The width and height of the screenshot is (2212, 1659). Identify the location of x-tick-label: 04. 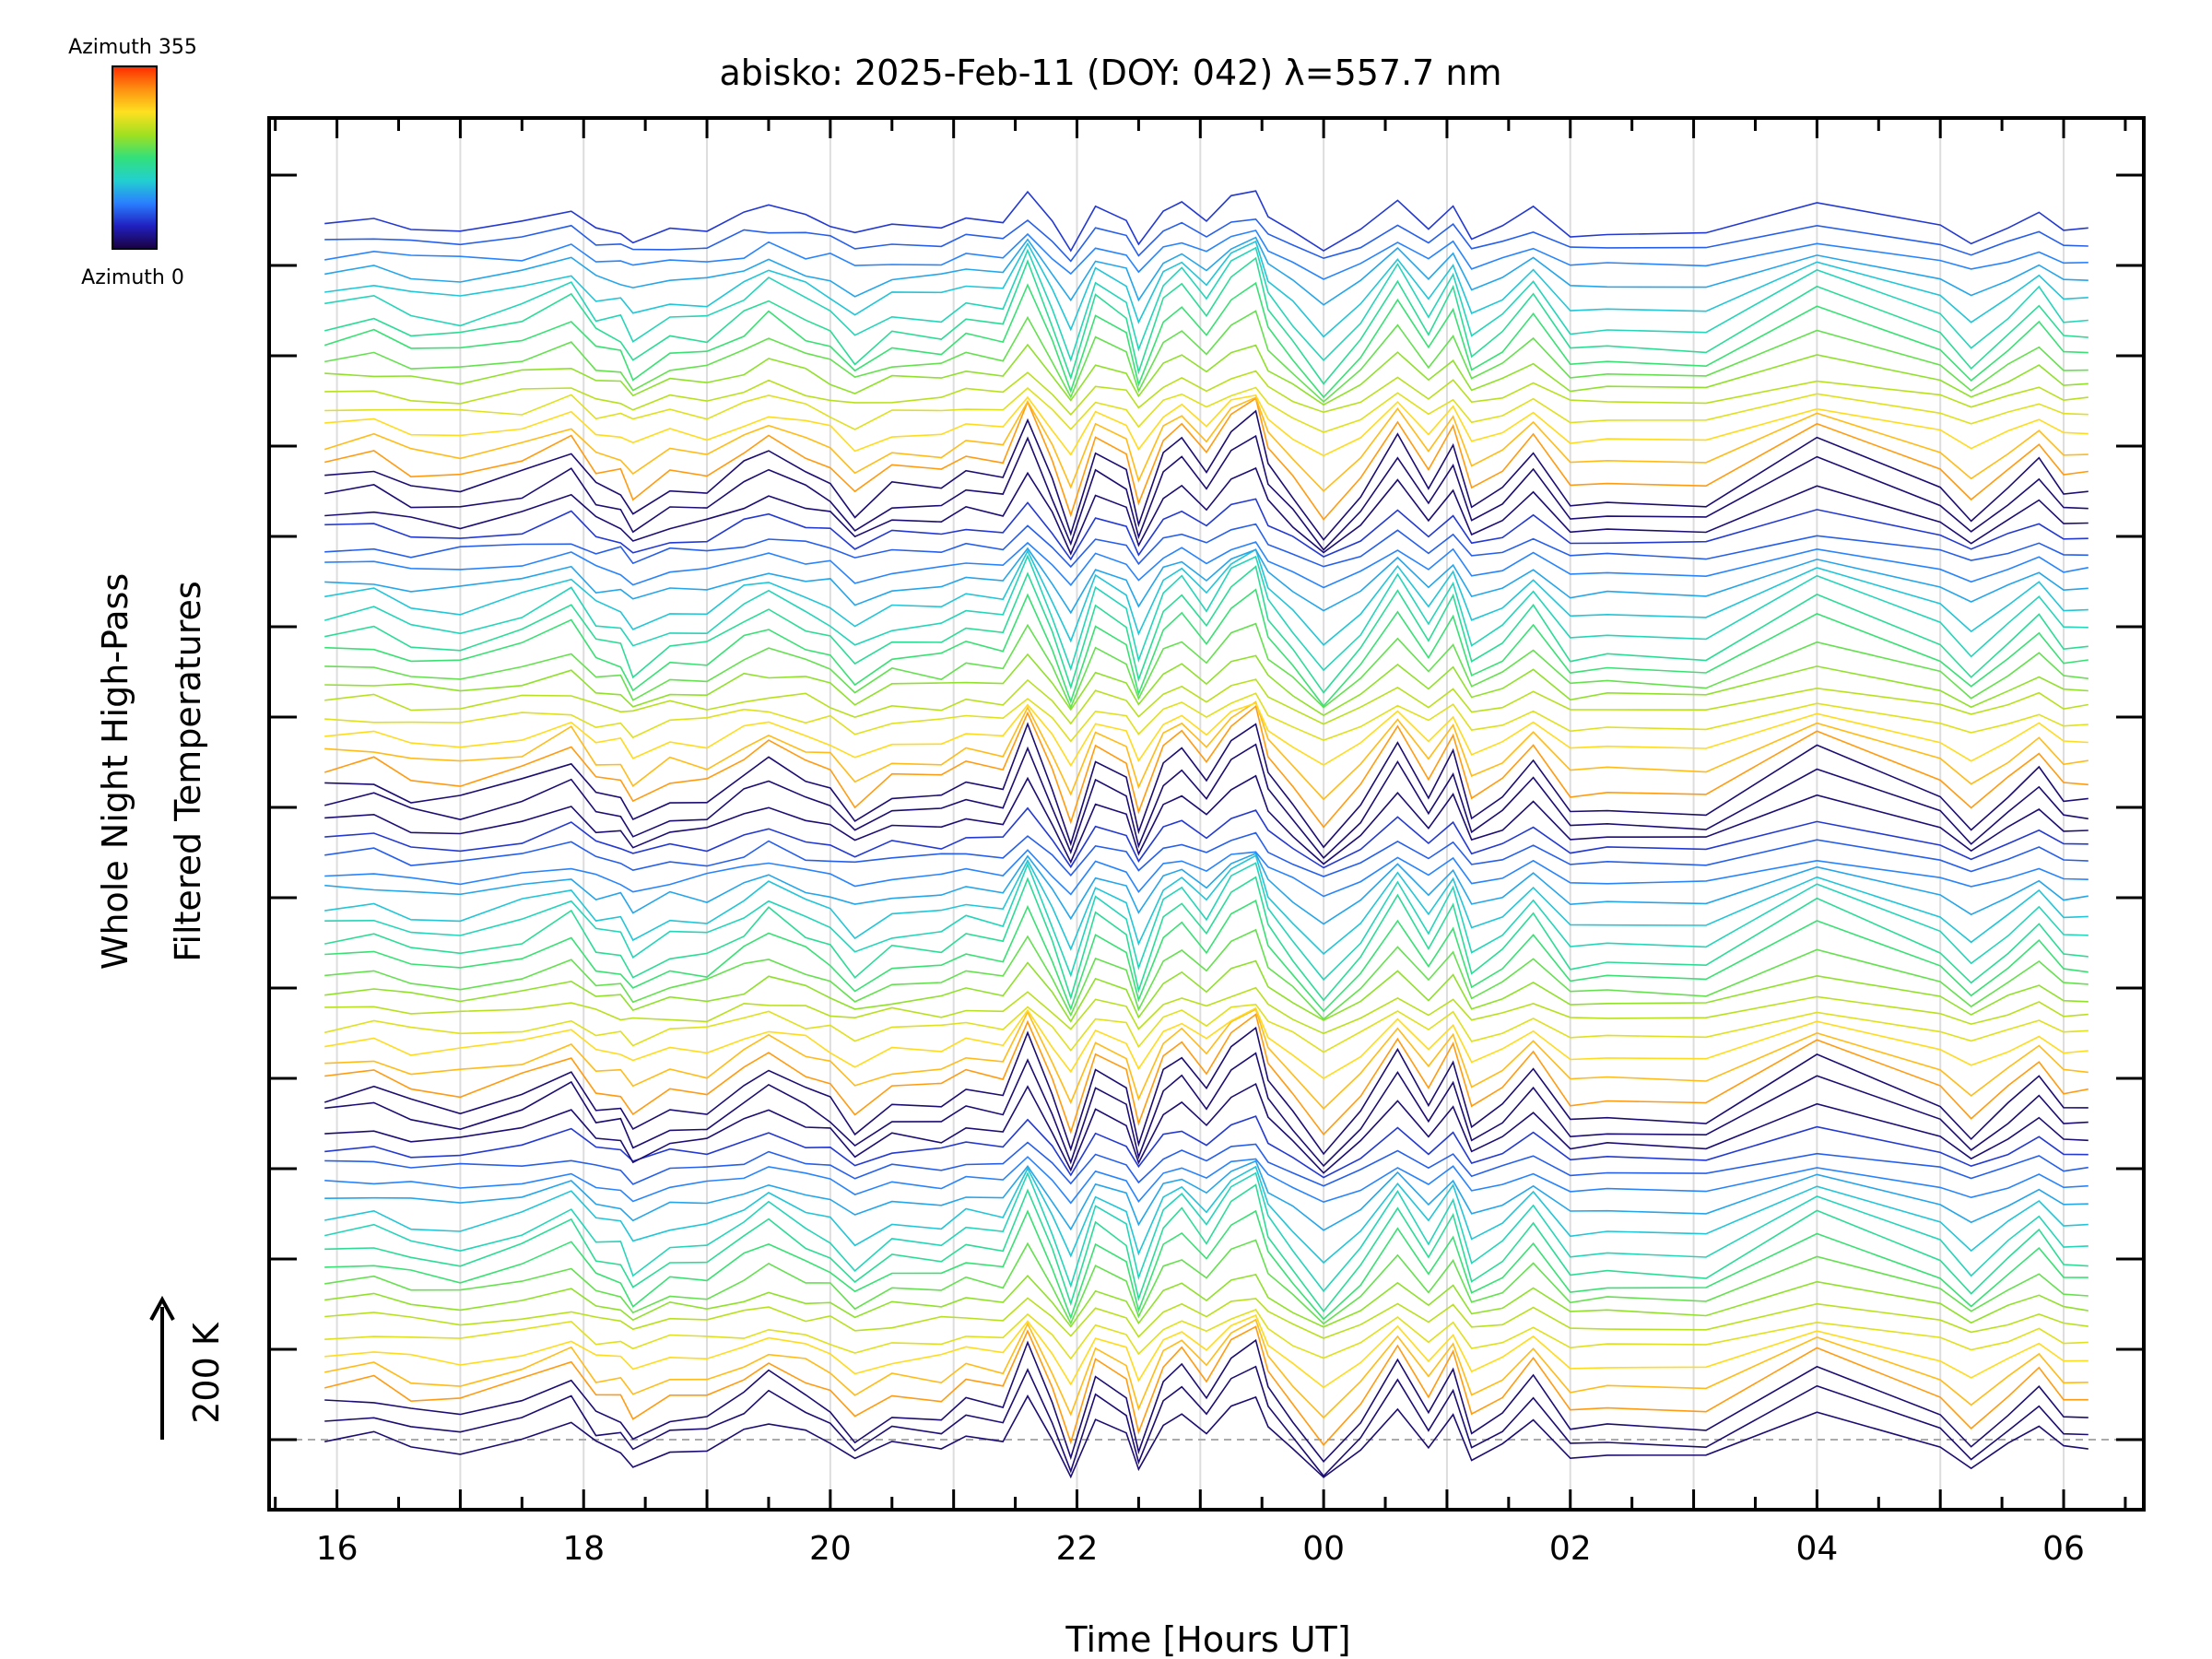
(1816, 1549).